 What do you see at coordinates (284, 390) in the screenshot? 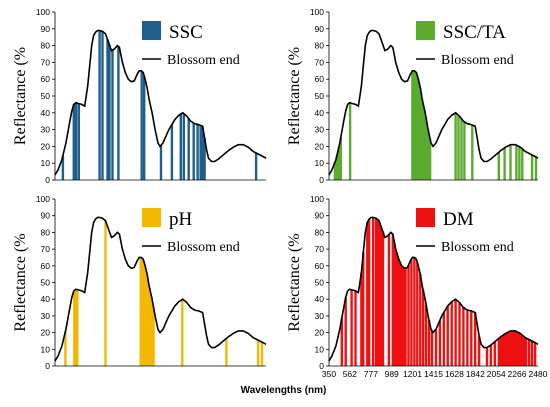
I see `x-axis-label: Wavelengths (nm)` at bounding box center [284, 390].